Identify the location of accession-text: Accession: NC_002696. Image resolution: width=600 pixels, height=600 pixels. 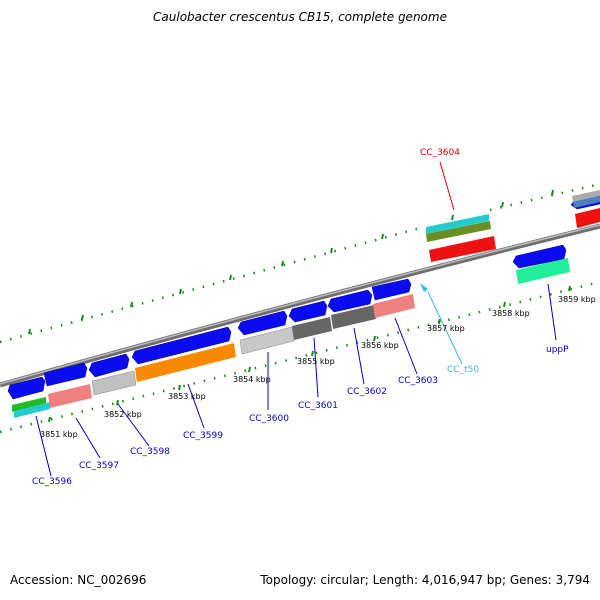
(78, 580).